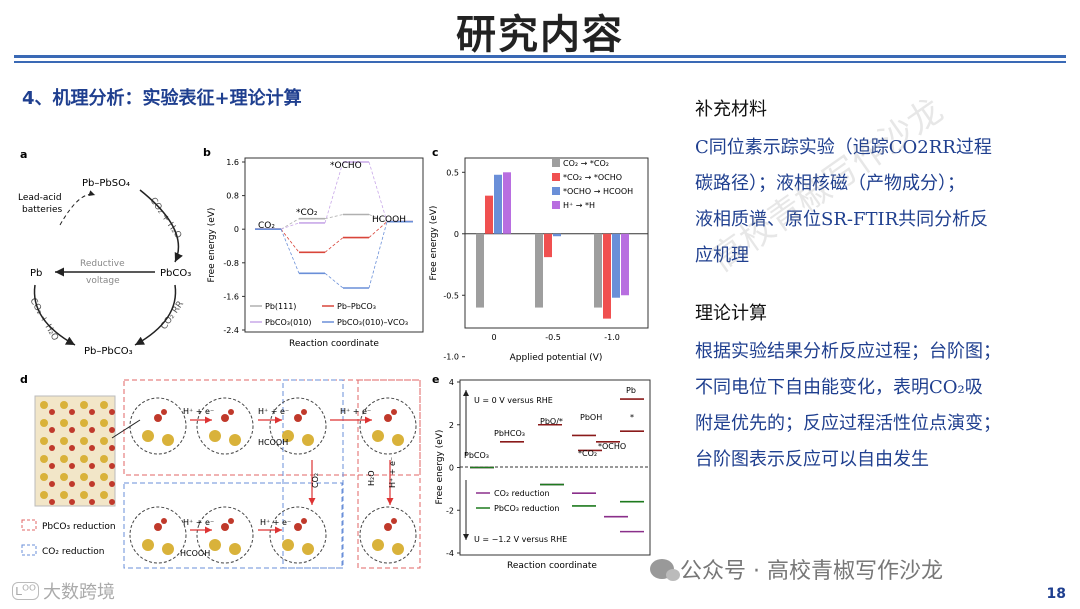 The image size is (1080, 609). What do you see at coordinates (556, 358) in the screenshot?
I see `panel-c-xlabel: Applied potential (V)` at bounding box center [556, 358].